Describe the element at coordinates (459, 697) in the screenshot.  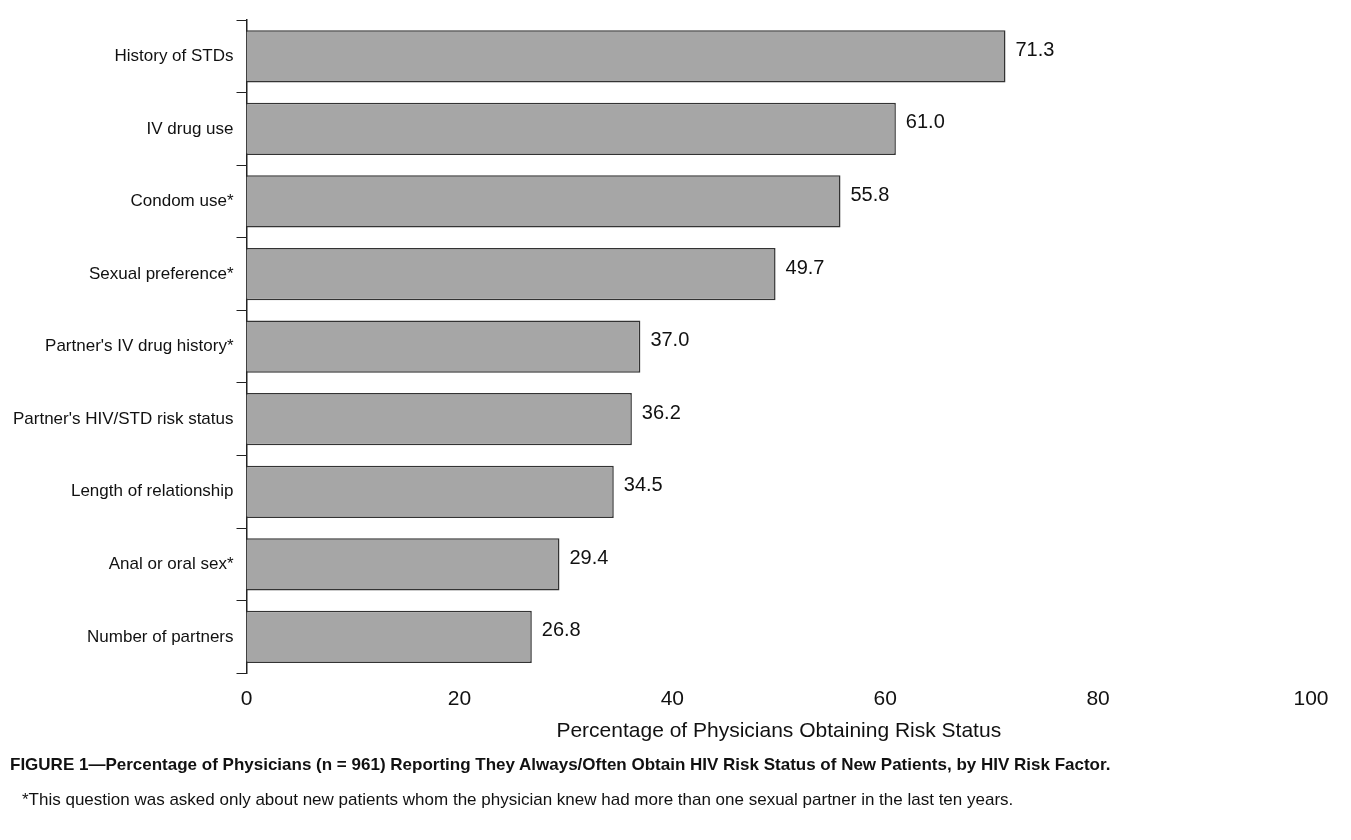
I see `x-tick-label: 20` at that location.